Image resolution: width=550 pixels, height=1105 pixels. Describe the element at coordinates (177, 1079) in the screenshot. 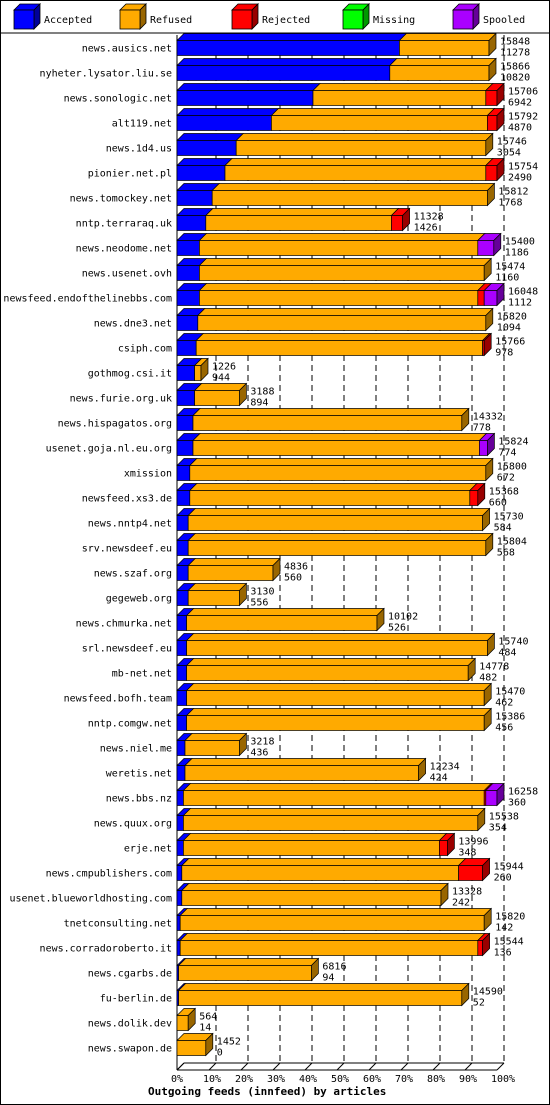

I see `x-tick-label: 0%` at that location.